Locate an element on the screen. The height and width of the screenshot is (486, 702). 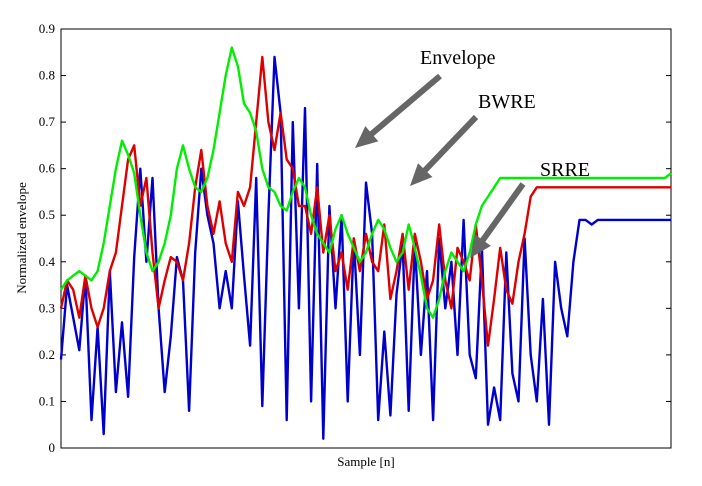
y-tick-label: 0.2 is located at coordinates (47, 354).